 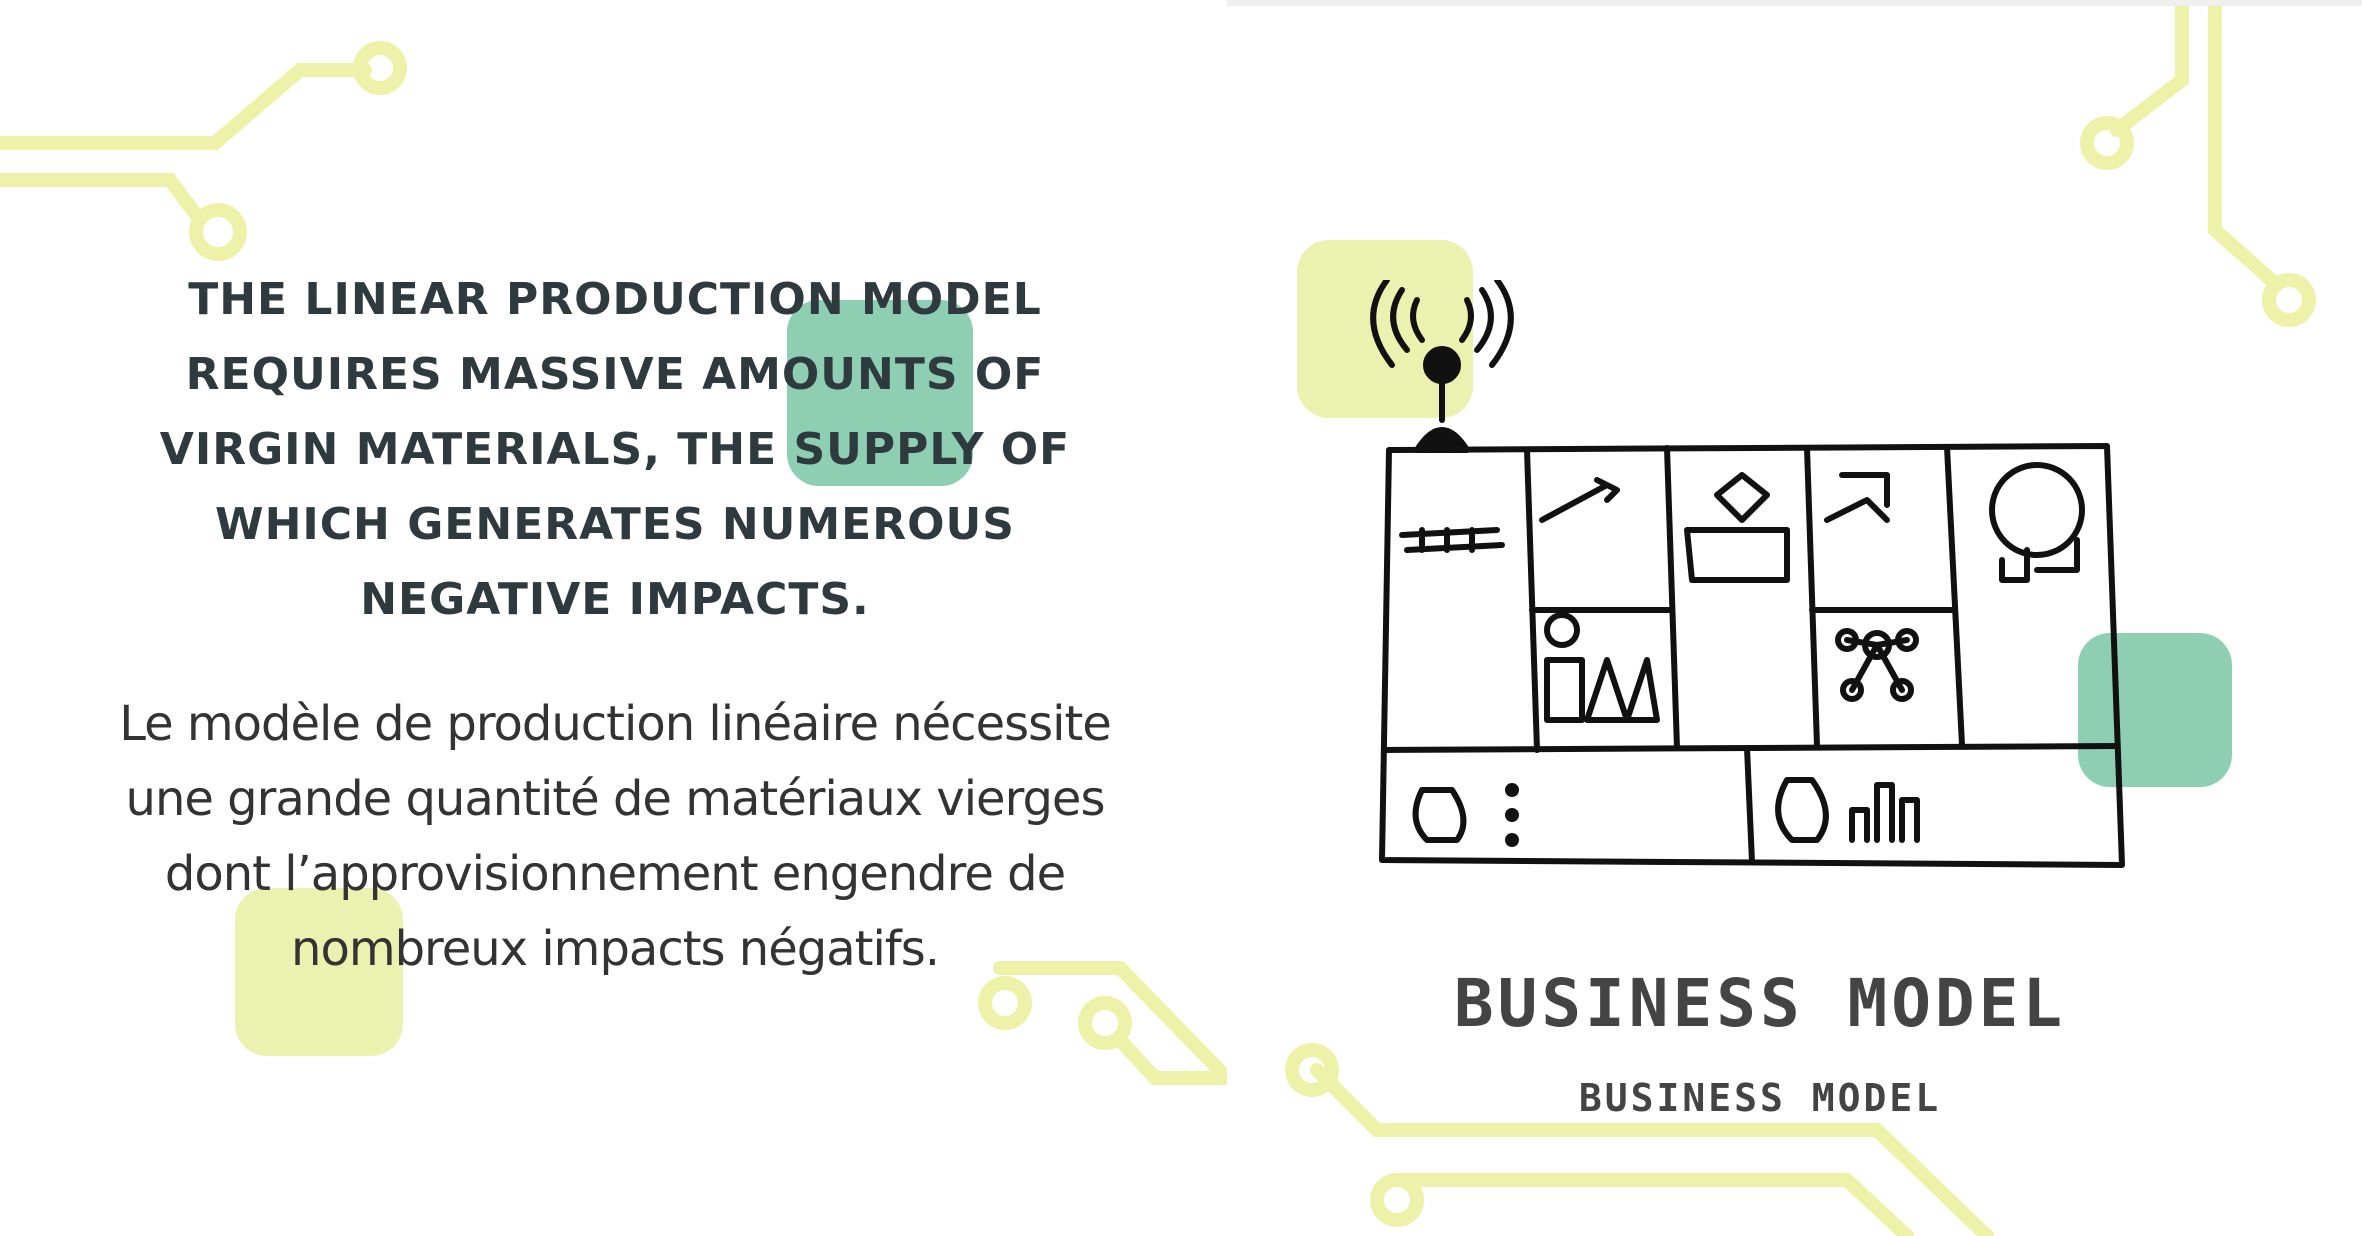 I want to click on business-model-subtitle: BUSINESS MODEL, so click(x=1760, y=1098).